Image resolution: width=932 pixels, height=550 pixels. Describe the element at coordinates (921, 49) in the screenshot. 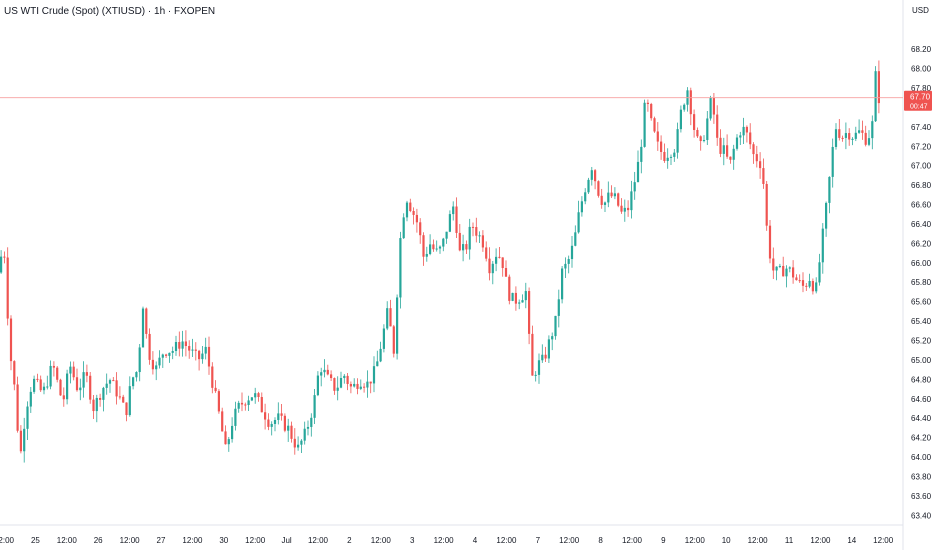

I see `y-tick-label: 68.20` at that location.